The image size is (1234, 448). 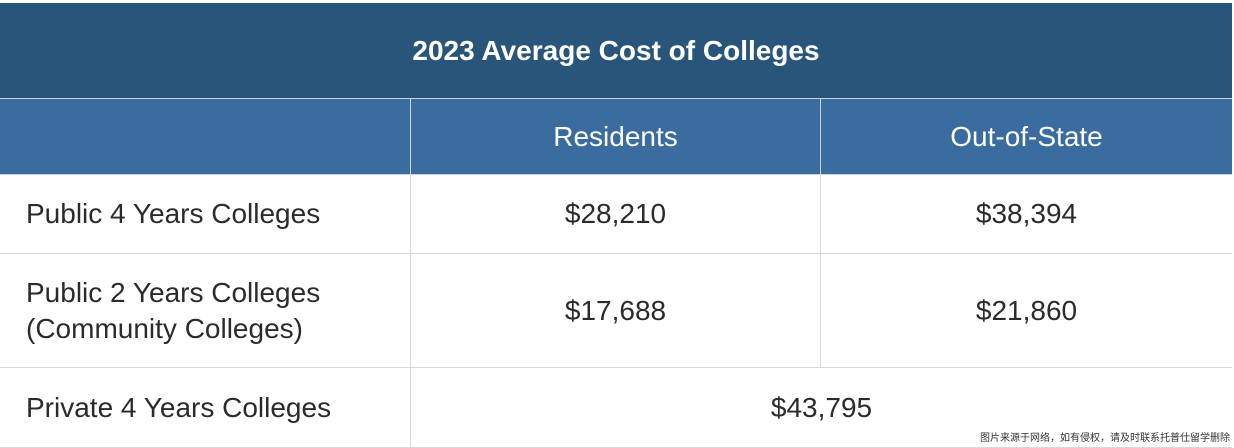 I want to click on header-empty-cell, so click(x=205, y=136).